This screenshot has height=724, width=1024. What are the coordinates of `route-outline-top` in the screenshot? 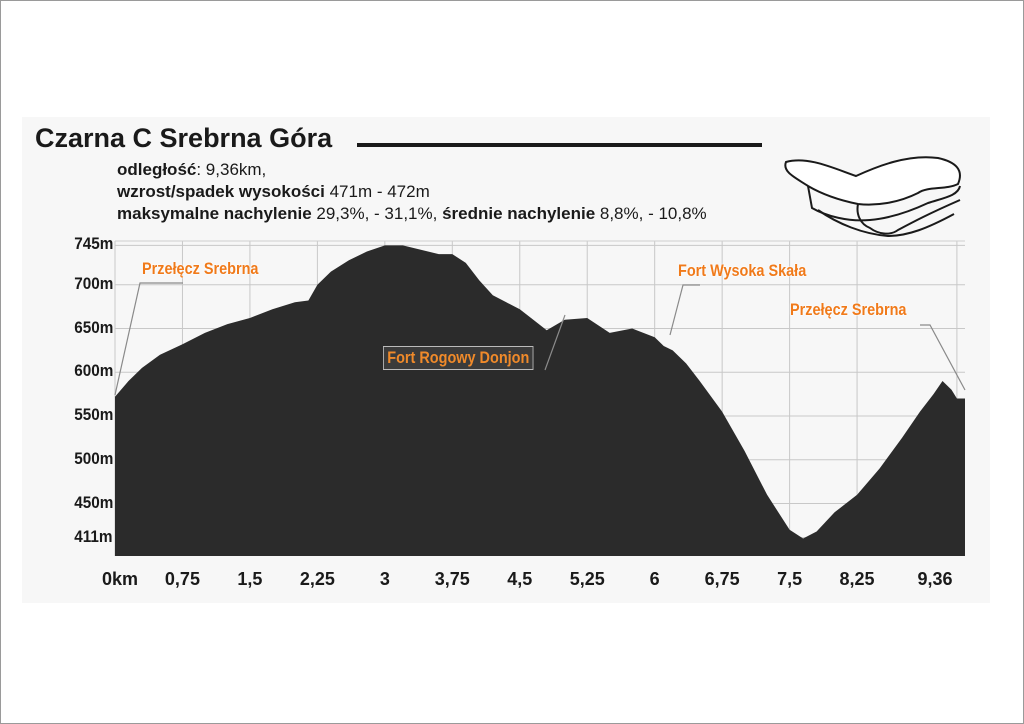 It's located at (872, 181).